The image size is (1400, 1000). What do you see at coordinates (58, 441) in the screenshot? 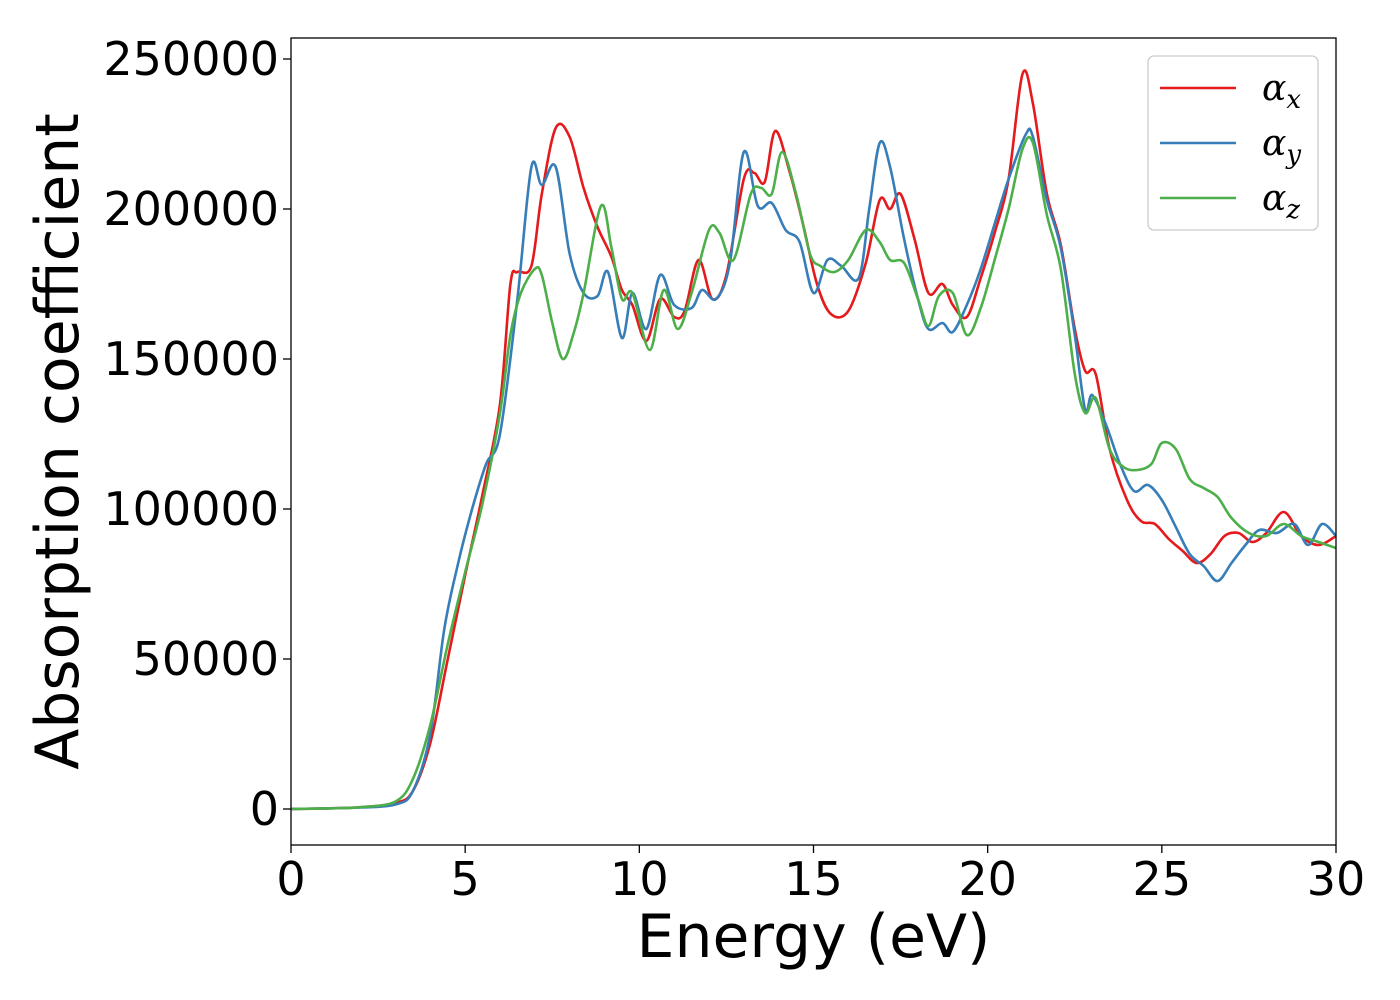
I see `y-axis-label: Absorption coefficient` at bounding box center [58, 441].